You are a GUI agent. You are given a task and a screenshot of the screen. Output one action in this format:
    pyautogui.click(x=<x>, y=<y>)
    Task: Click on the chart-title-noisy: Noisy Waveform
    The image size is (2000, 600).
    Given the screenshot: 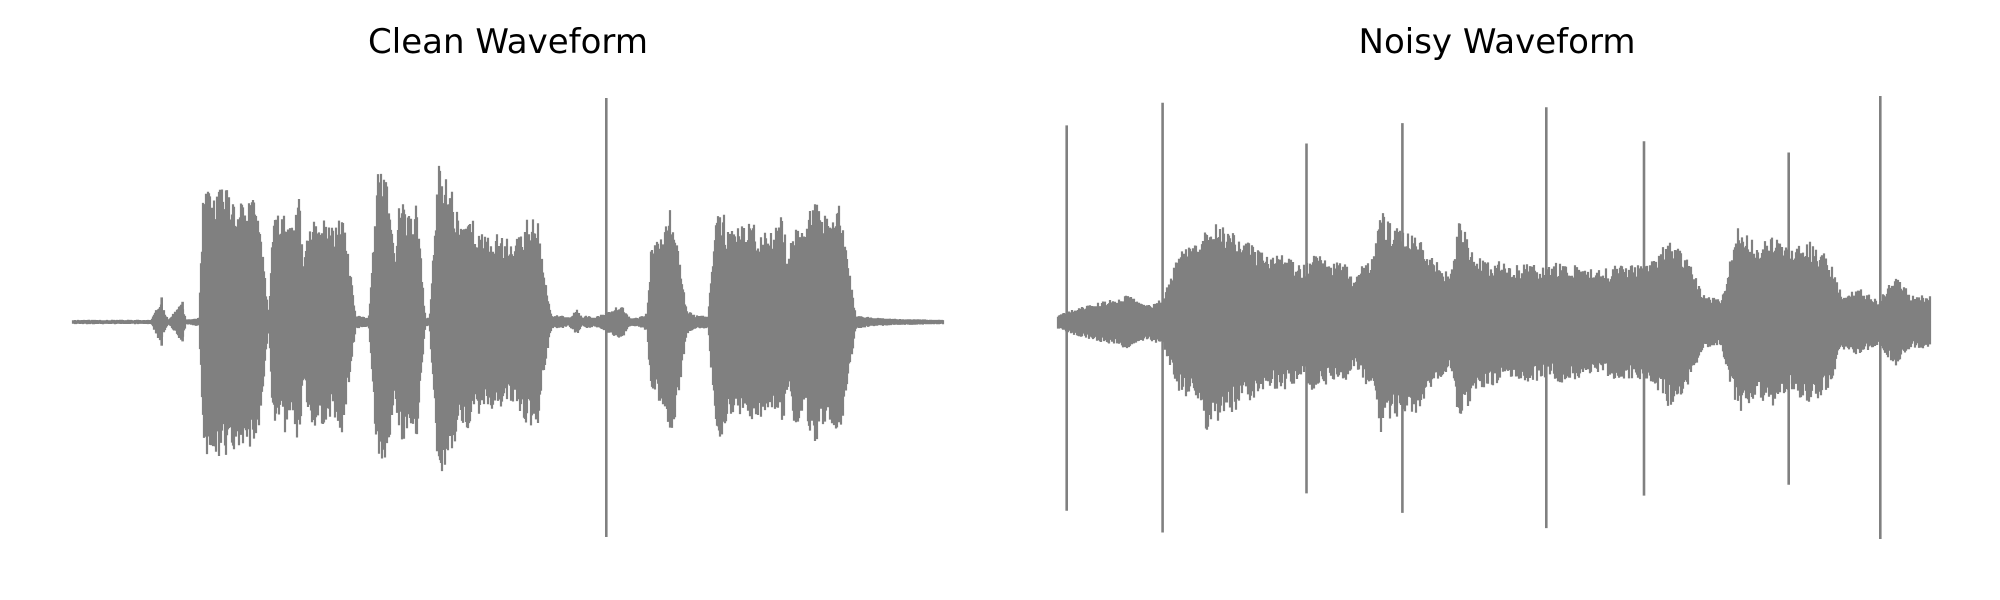 What is the action you would take?
    pyautogui.click(x=1497, y=42)
    